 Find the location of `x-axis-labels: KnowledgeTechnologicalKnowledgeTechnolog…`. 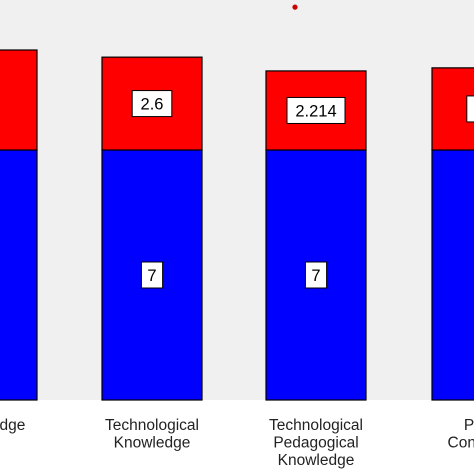

x-axis-labels: KnowledgeTechnologicalKnowledgeTechnolog… is located at coordinates (237, 443).